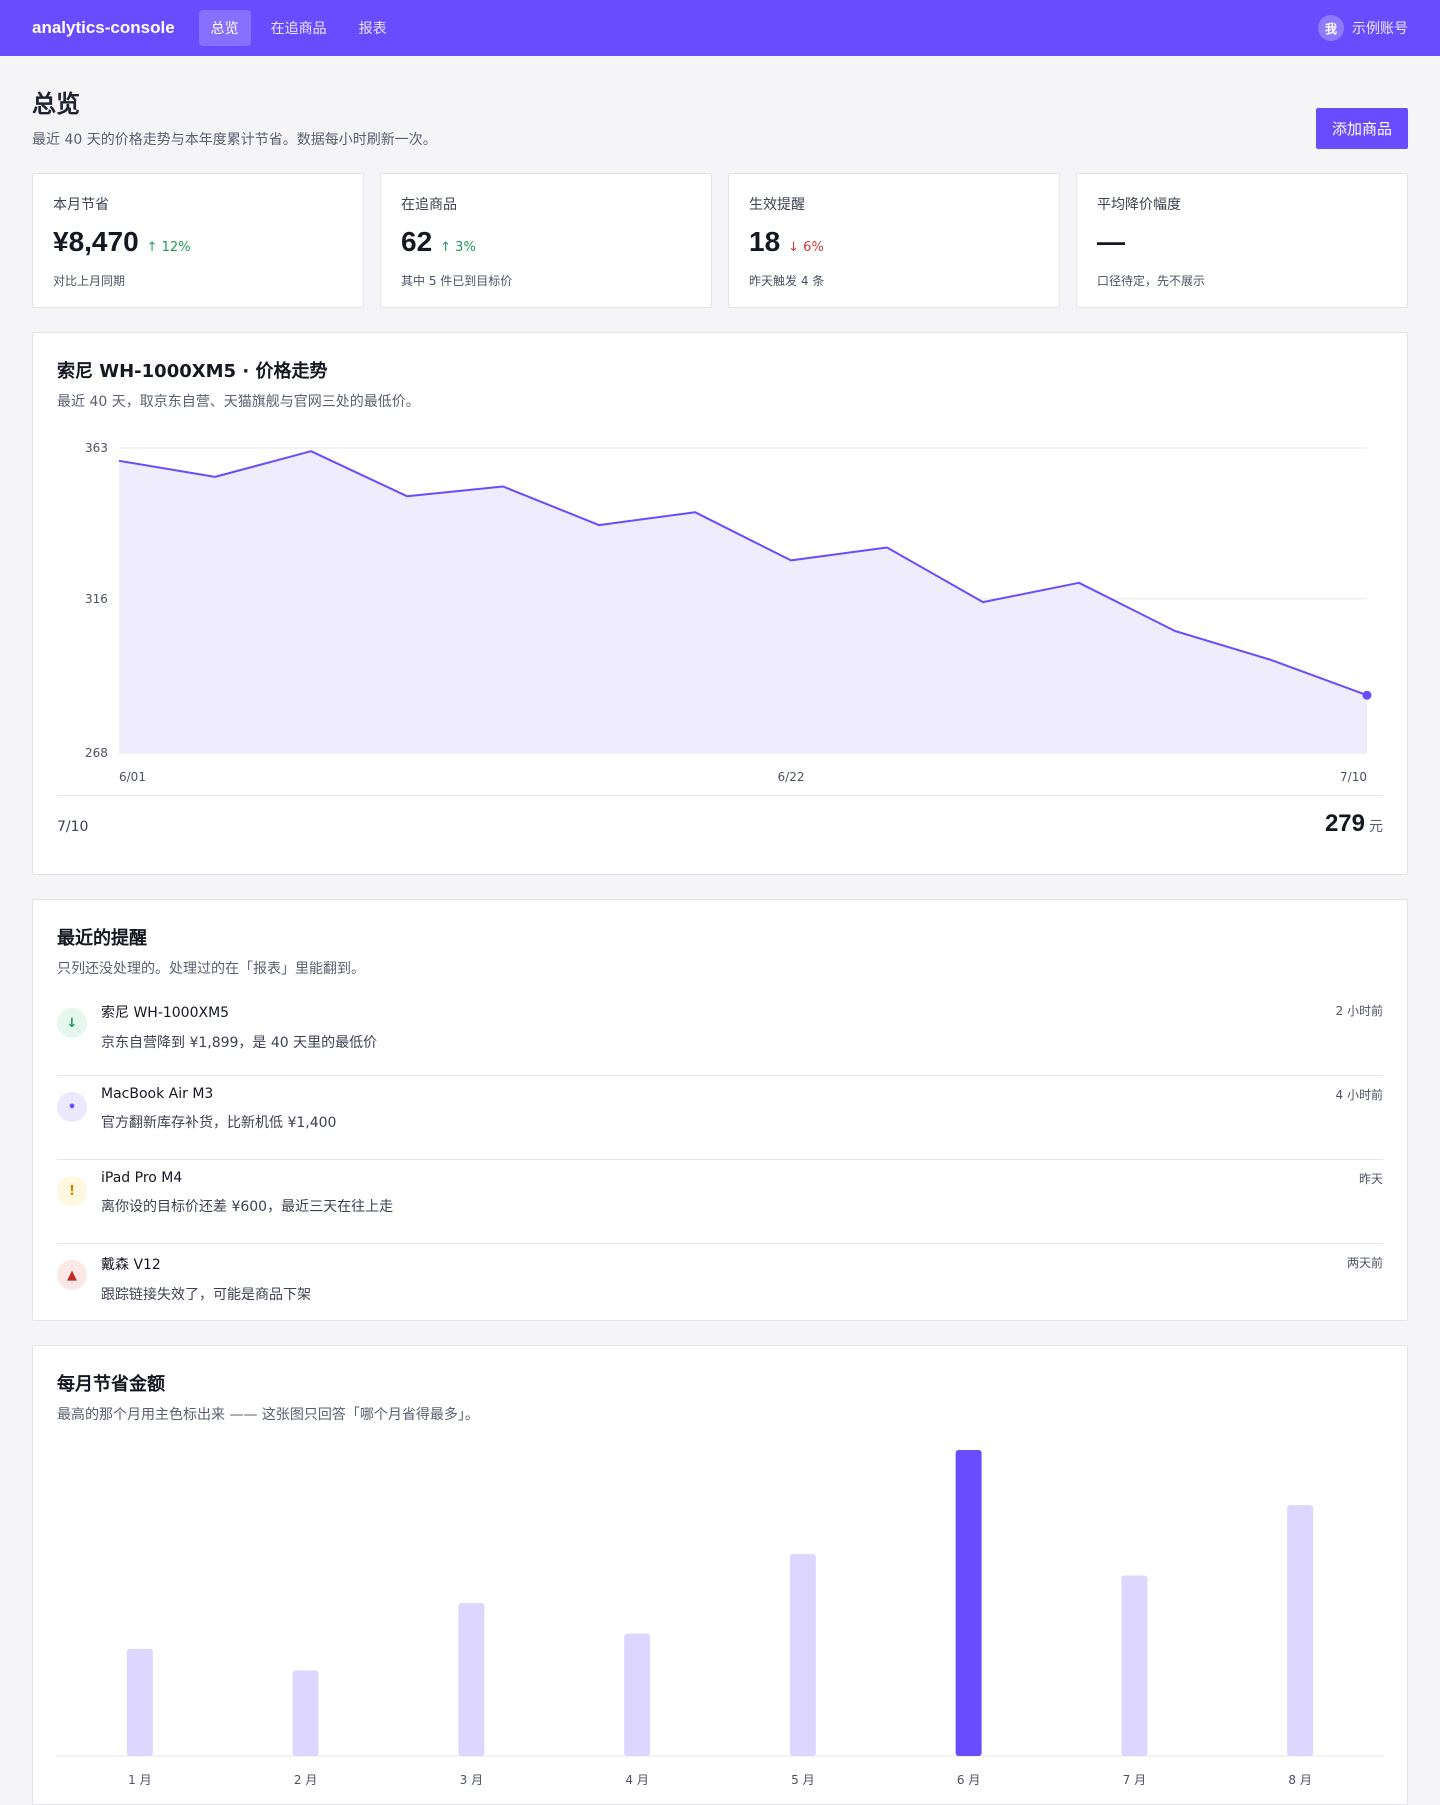 This screenshot has height=1805, width=1440. What do you see at coordinates (743, 573) in the screenshot?
I see `price-line` at bounding box center [743, 573].